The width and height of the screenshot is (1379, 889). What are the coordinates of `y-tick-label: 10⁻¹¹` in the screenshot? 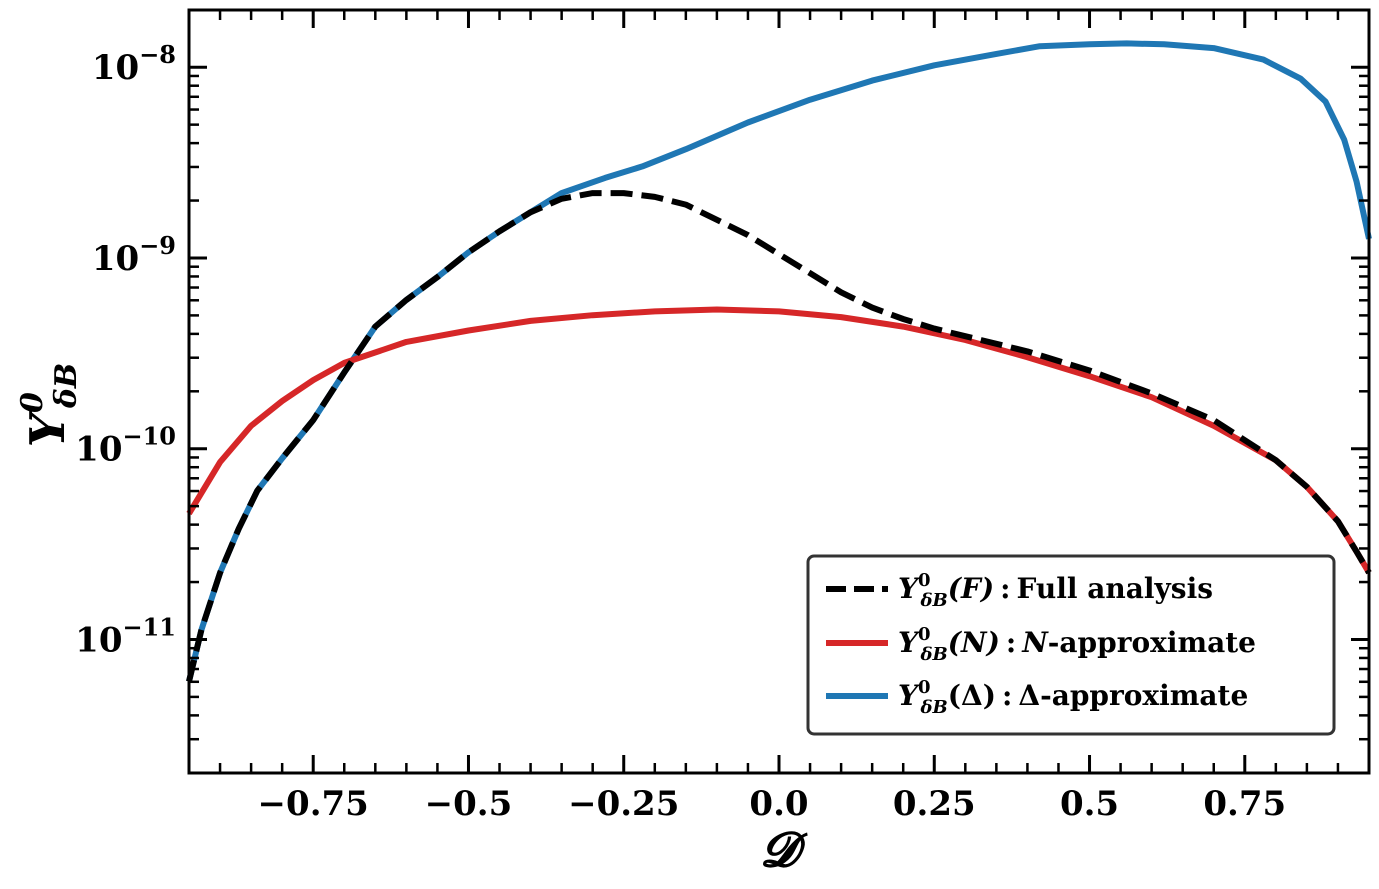 It's located at (125, 636).